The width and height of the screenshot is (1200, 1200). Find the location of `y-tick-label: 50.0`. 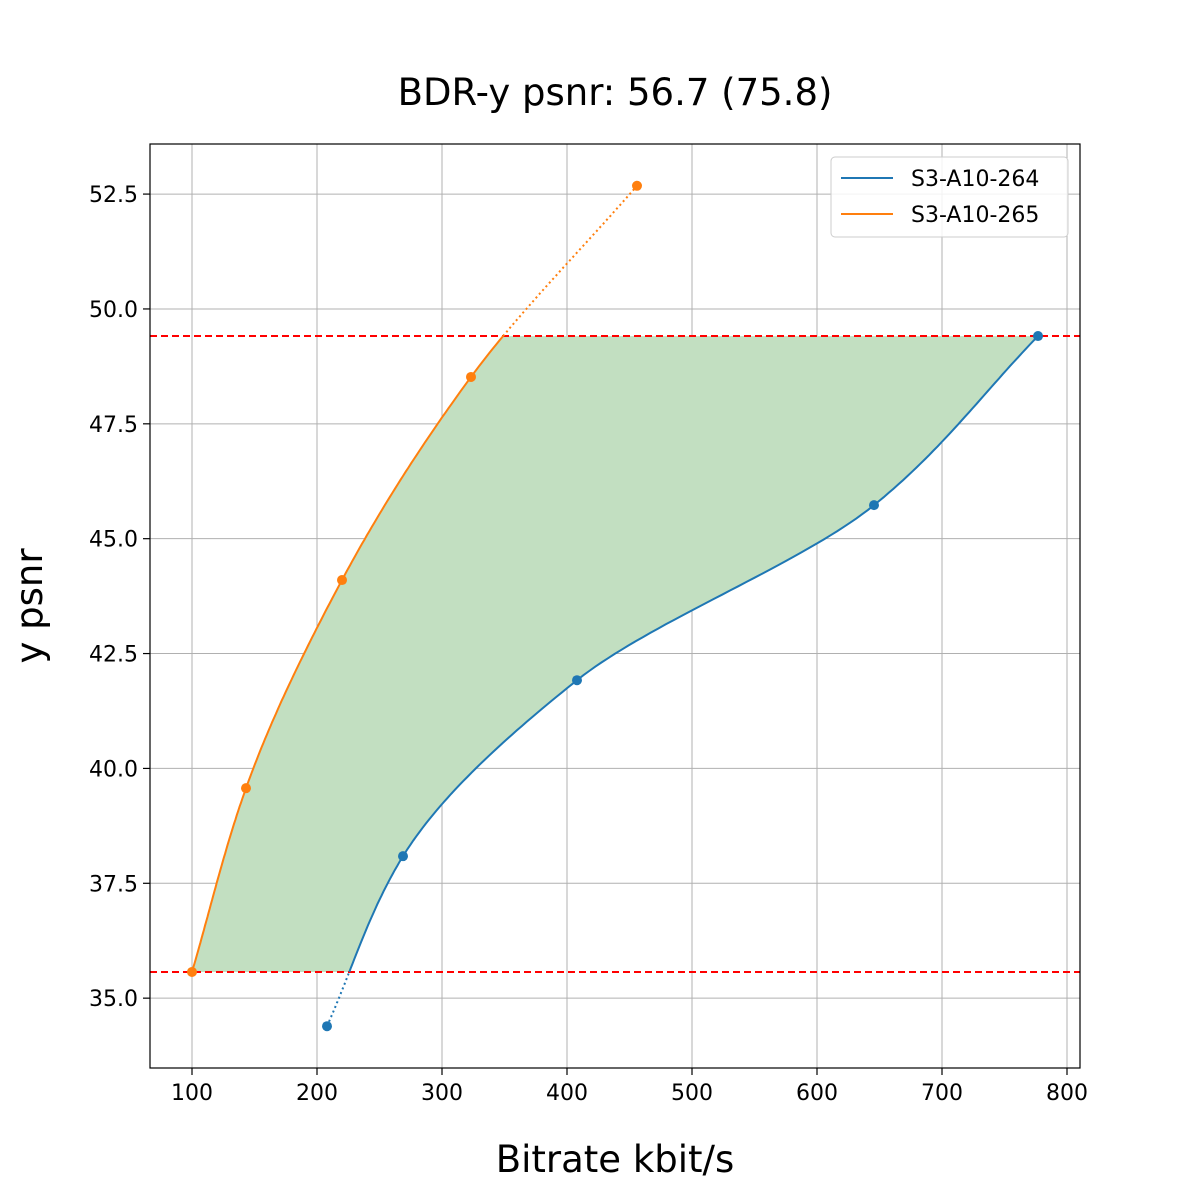

y-tick-label: 50.0 is located at coordinates (113, 310).